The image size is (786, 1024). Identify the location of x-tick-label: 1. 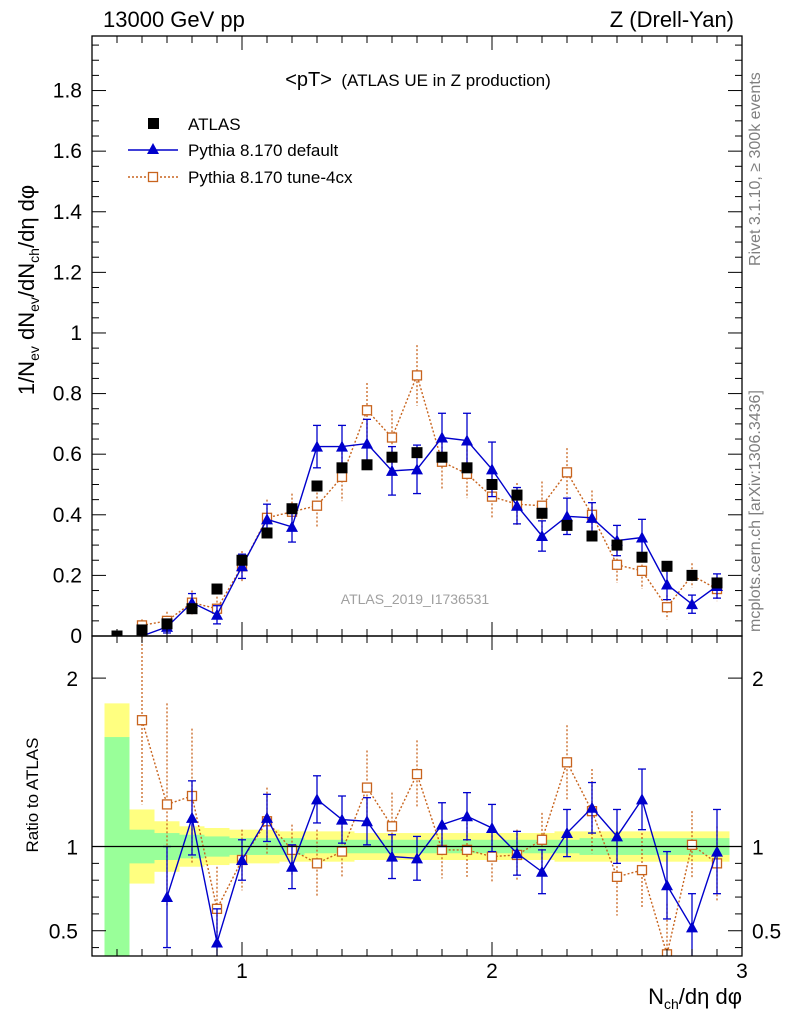
(242, 971).